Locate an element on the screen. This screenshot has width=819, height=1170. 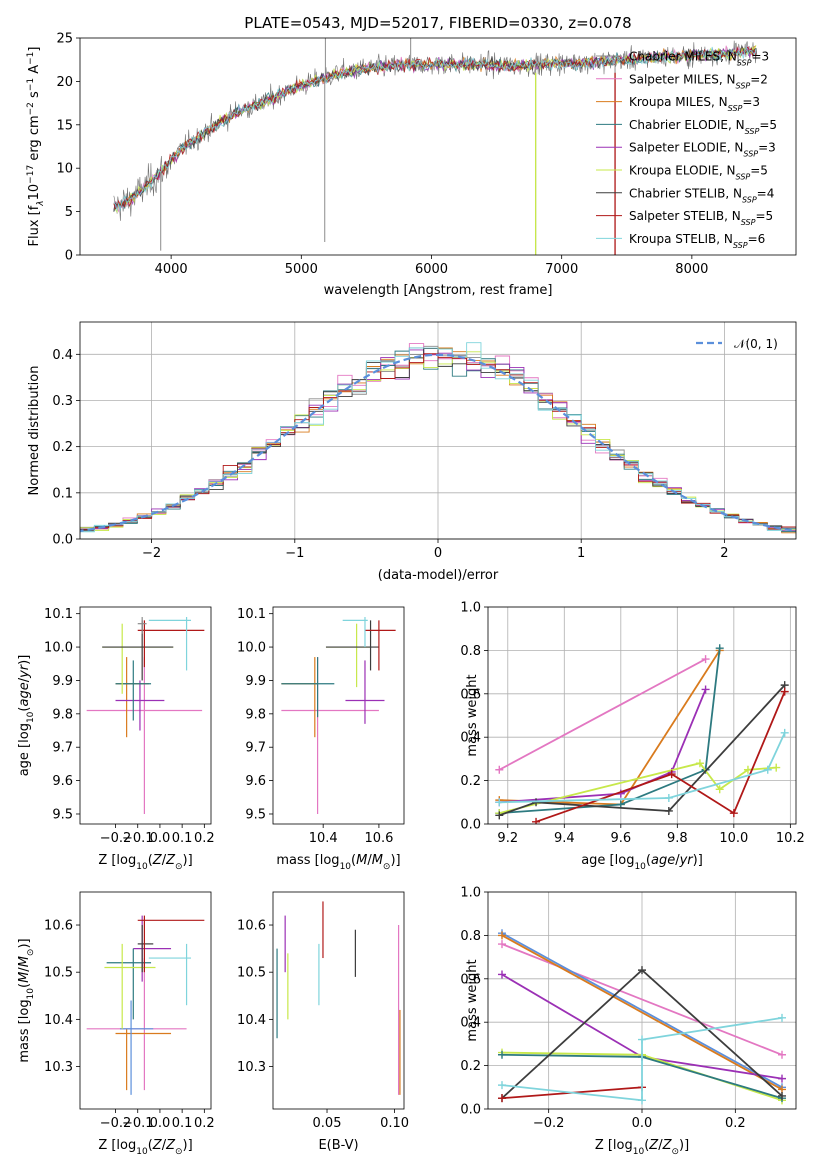
legend-text-part: =5 is located at coordinates (759, 171).